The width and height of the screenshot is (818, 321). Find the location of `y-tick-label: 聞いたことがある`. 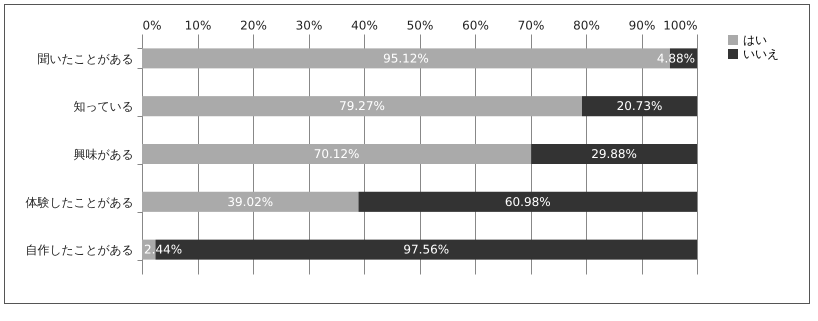

y-tick-label: 聞いたことがある is located at coordinates (86, 59).